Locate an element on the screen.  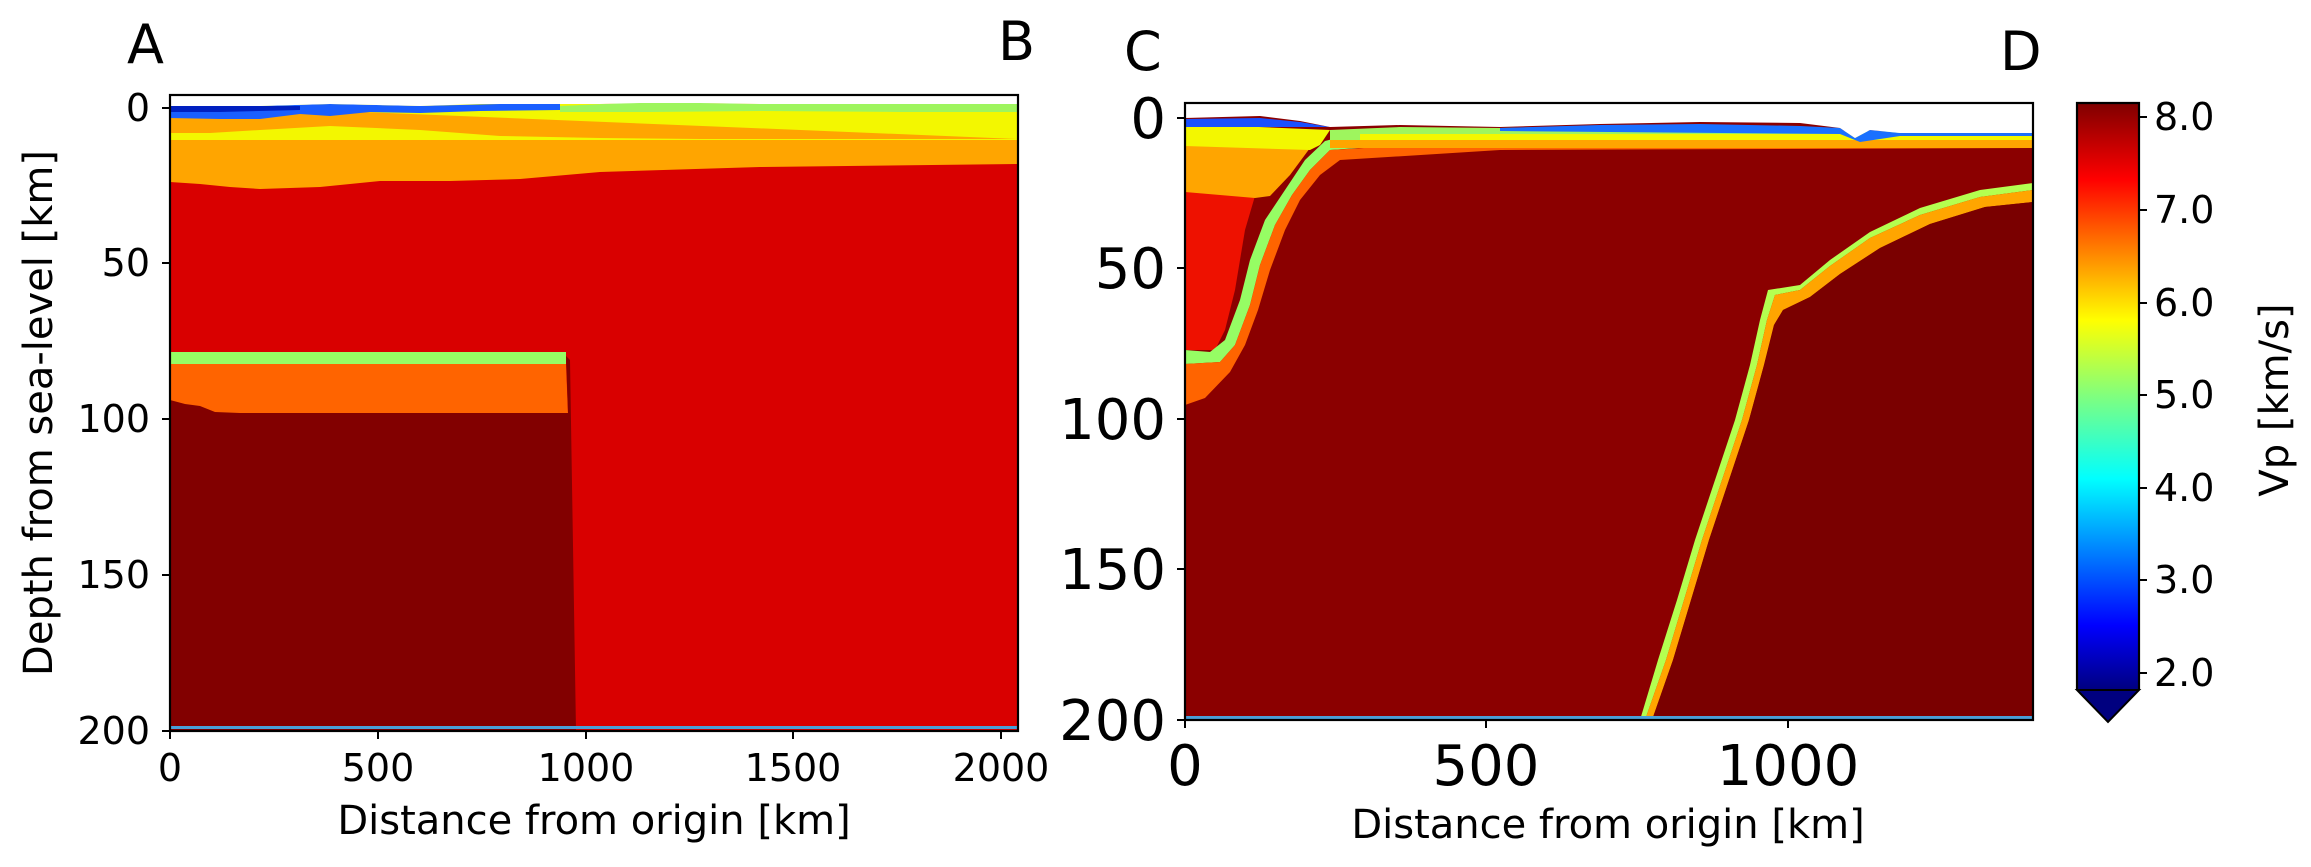
left-xtick-0: 0 is located at coordinates (170, 768).